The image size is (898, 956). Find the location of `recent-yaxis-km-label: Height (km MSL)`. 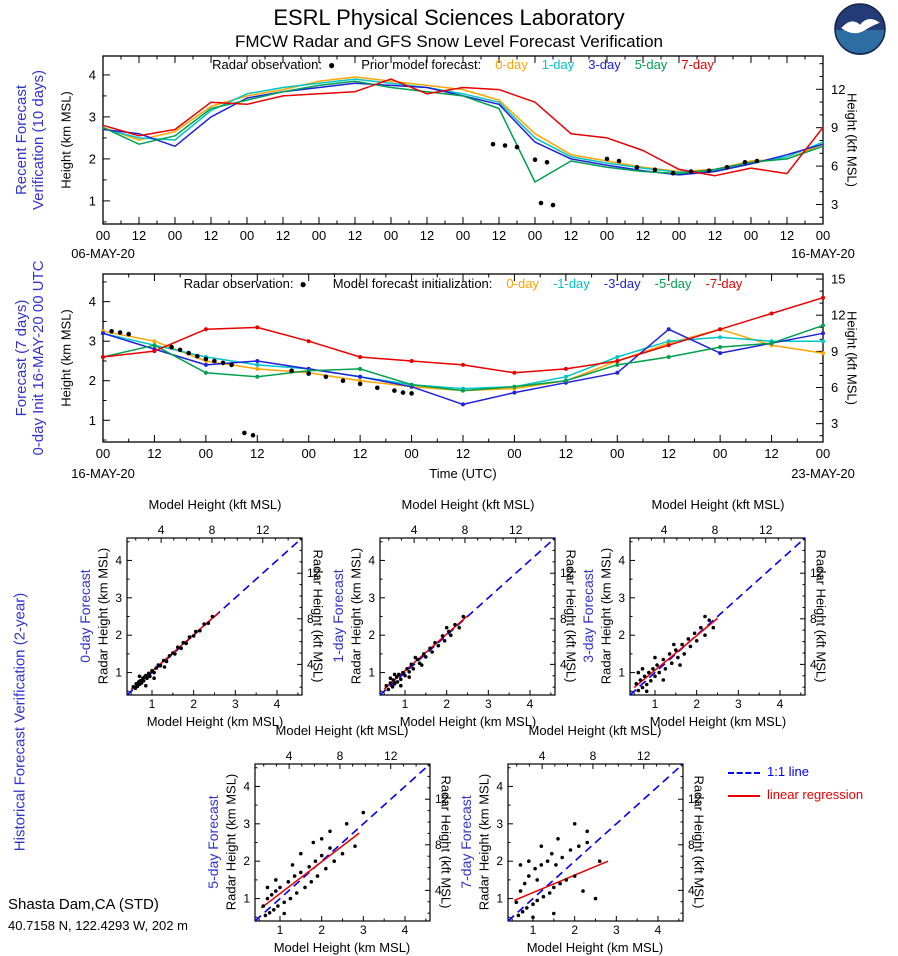

recent-yaxis-km-label: Height (km MSL) is located at coordinates (66, 140).